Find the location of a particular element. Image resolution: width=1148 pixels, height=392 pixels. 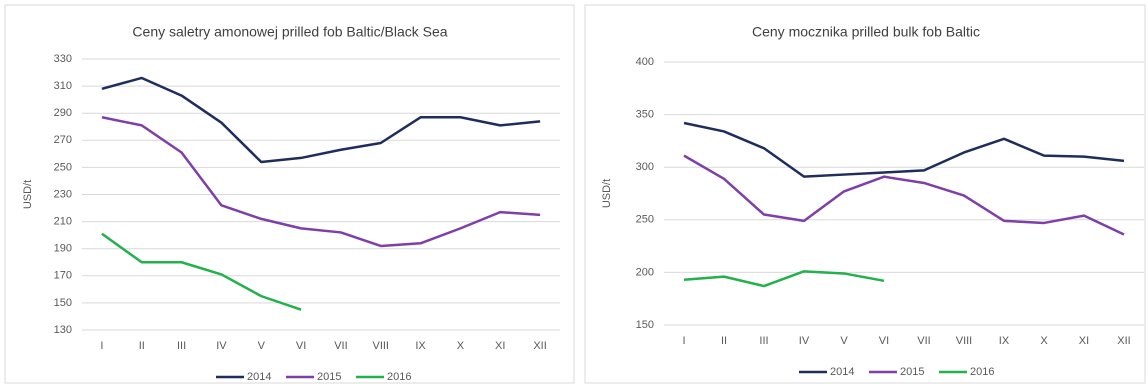

y-tick-label: 290 is located at coordinates (63, 113).